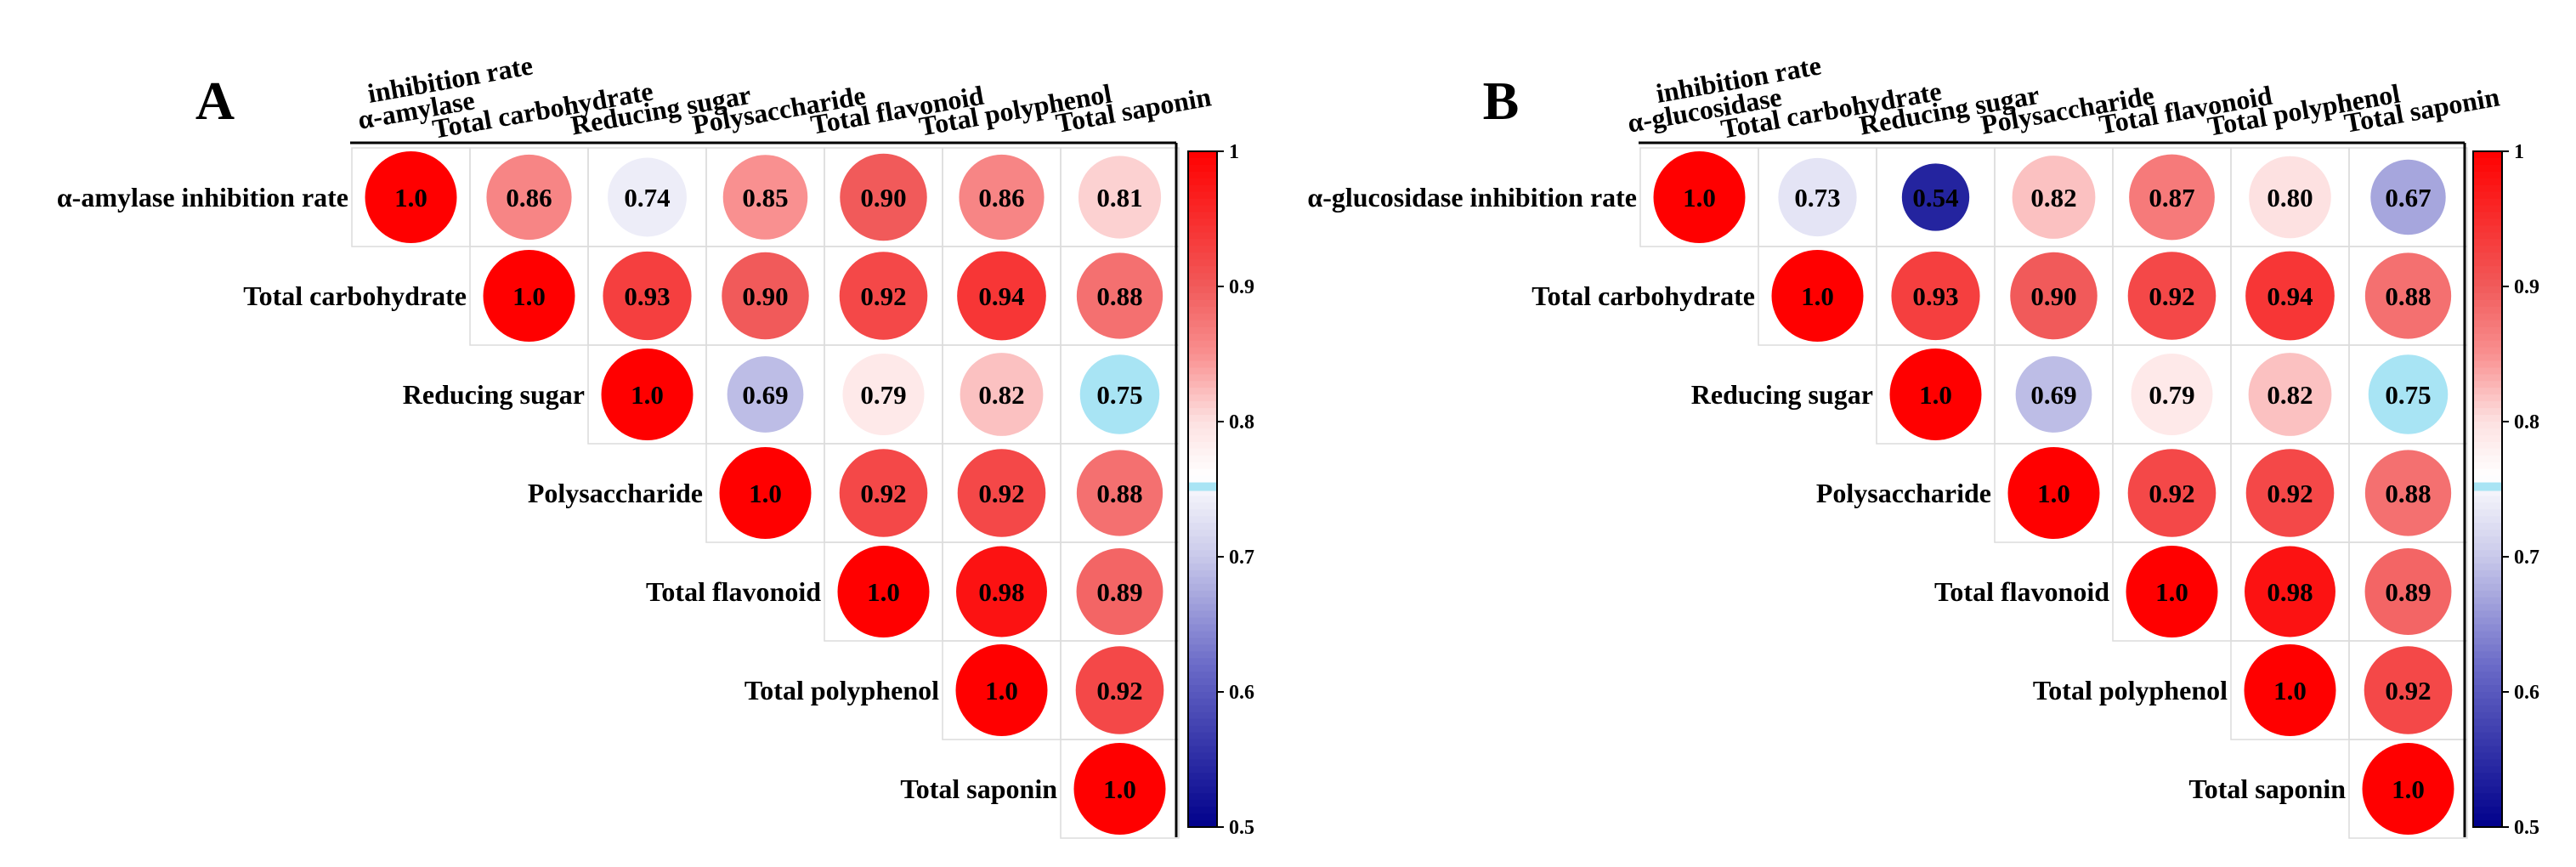  I want to click on corr-value-label: 0.79, so click(883, 395).